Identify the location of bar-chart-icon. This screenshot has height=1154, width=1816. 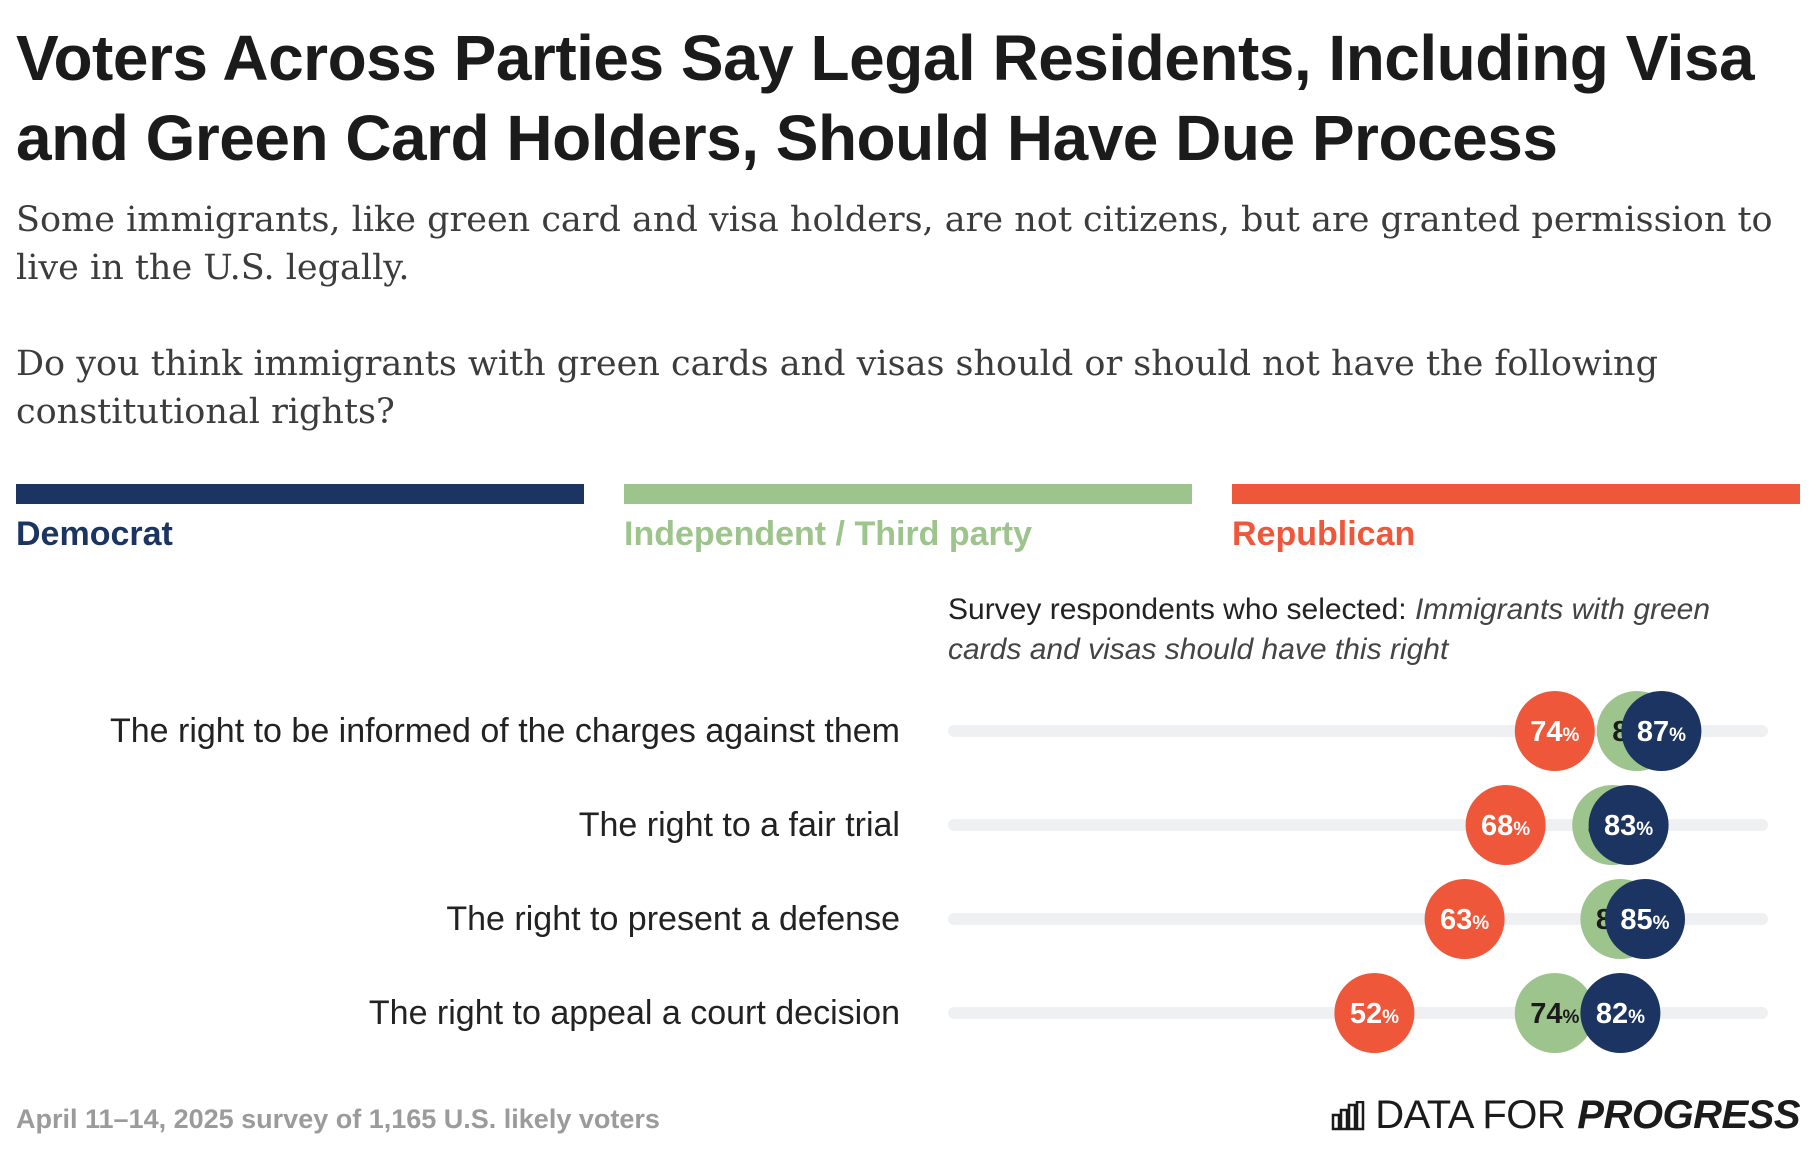
(1348, 1115).